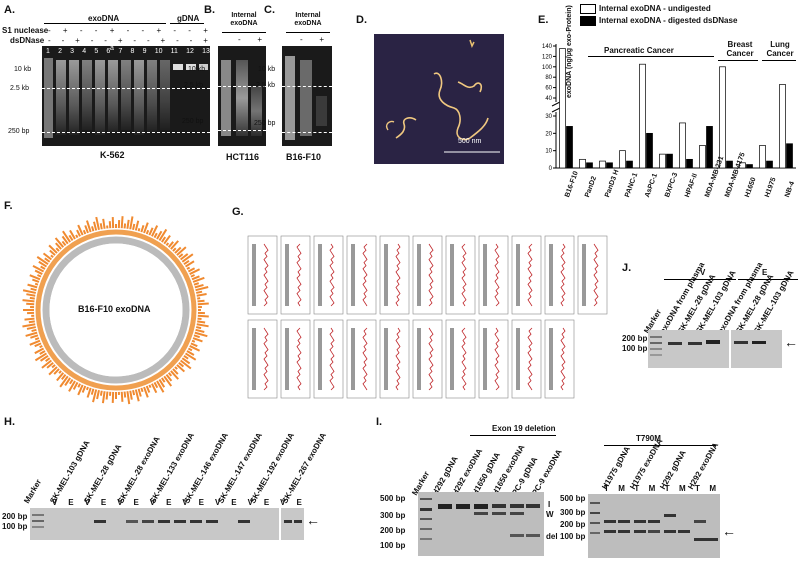 Image resolution: width=800 pixels, height=562 pixels. Describe the element at coordinates (548, 89) in the screenshot. I see `y-tick-label: 60` at that location.